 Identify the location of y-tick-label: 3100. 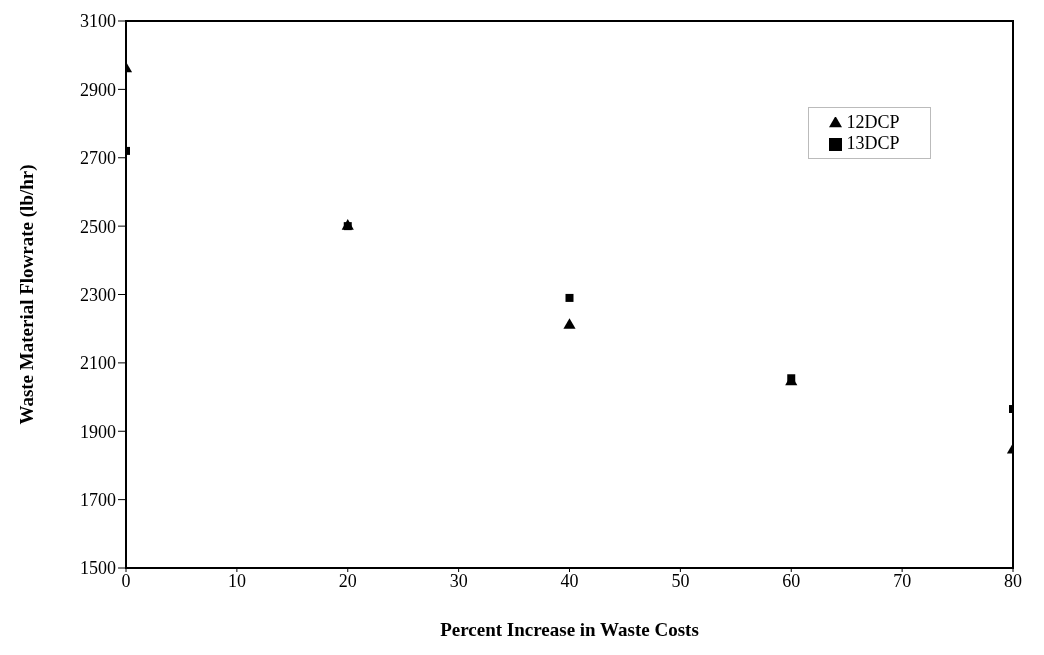
(98, 21).